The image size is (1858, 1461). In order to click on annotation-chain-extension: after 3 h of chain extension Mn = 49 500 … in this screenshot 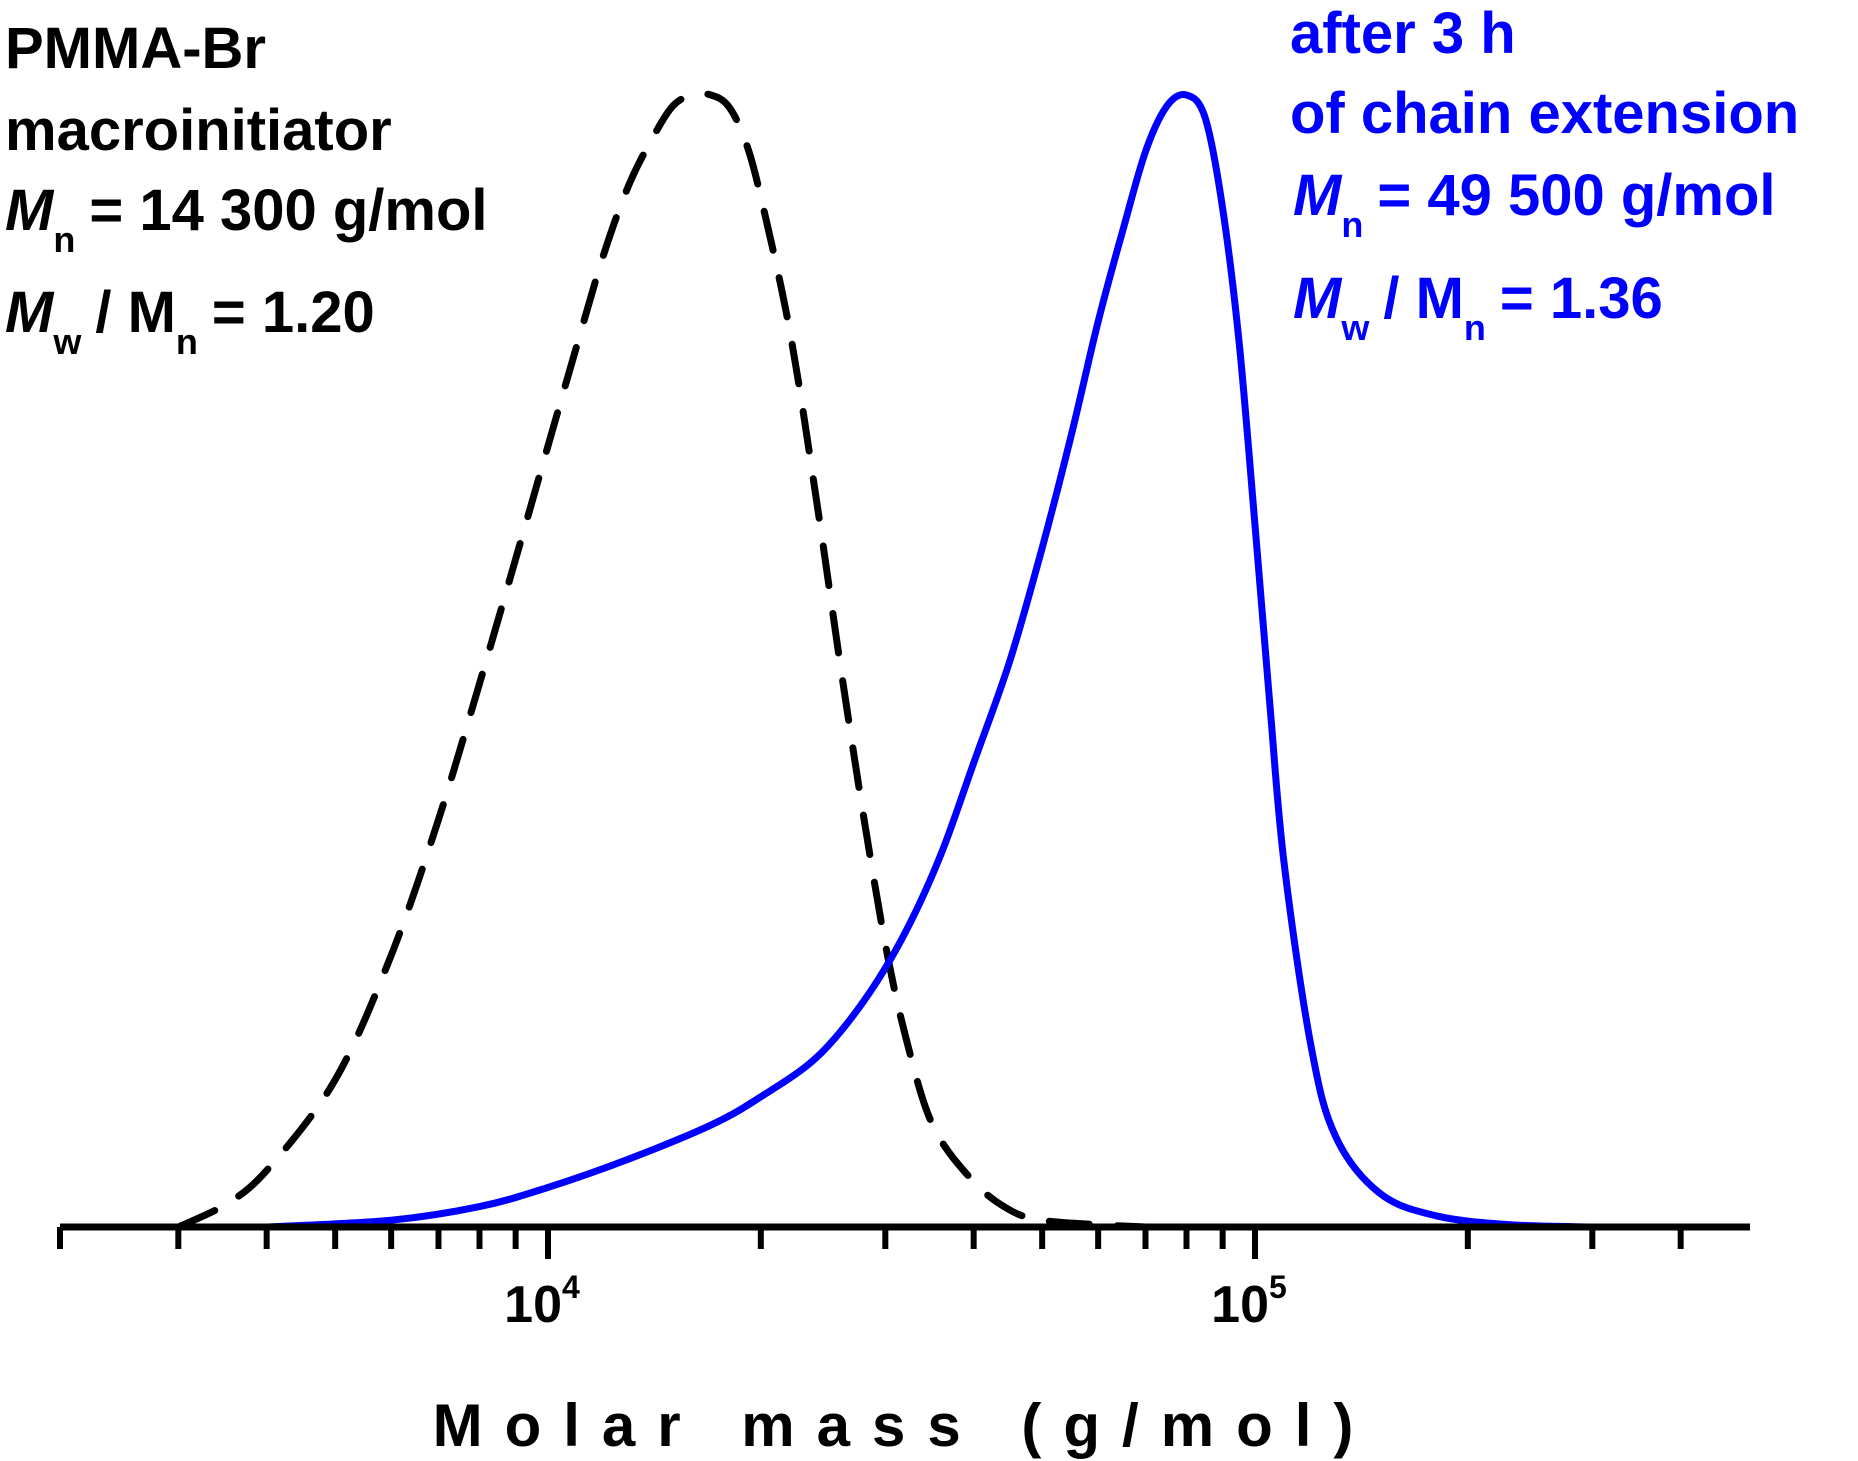, I will do `click(1544, 174)`.